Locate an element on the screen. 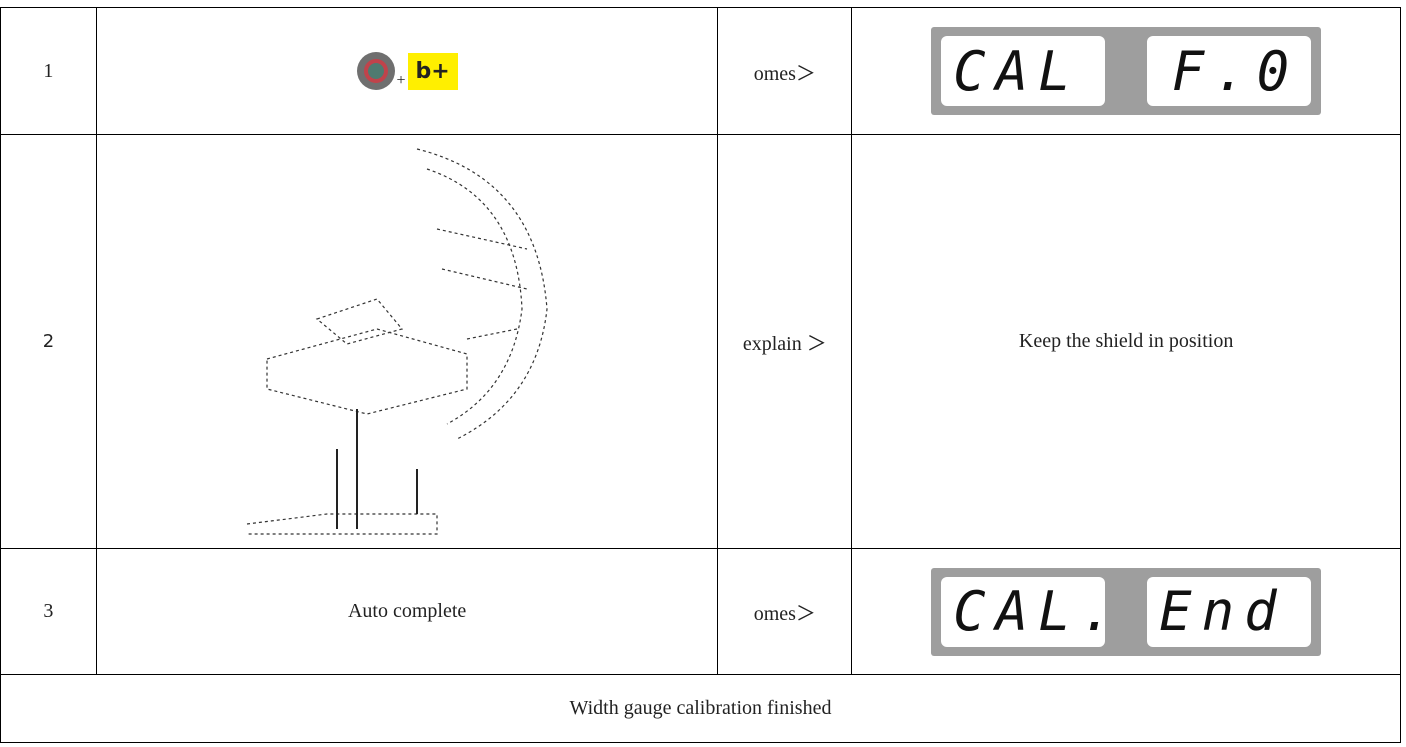 The image size is (1406, 747). display-cell: CAL. End is located at coordinates (1126, 611).